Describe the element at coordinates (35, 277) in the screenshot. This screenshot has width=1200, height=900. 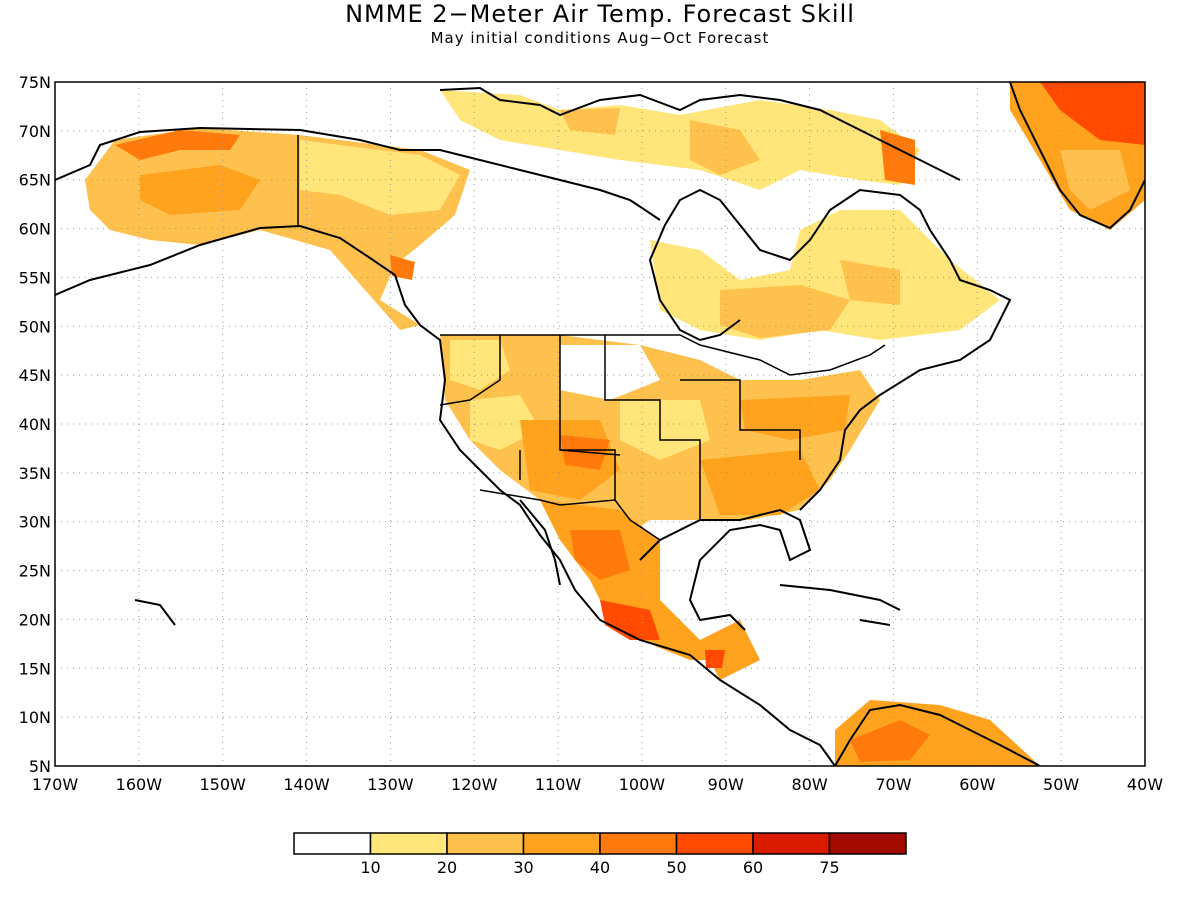
I see `lat-tick-label: 55N` at that location.